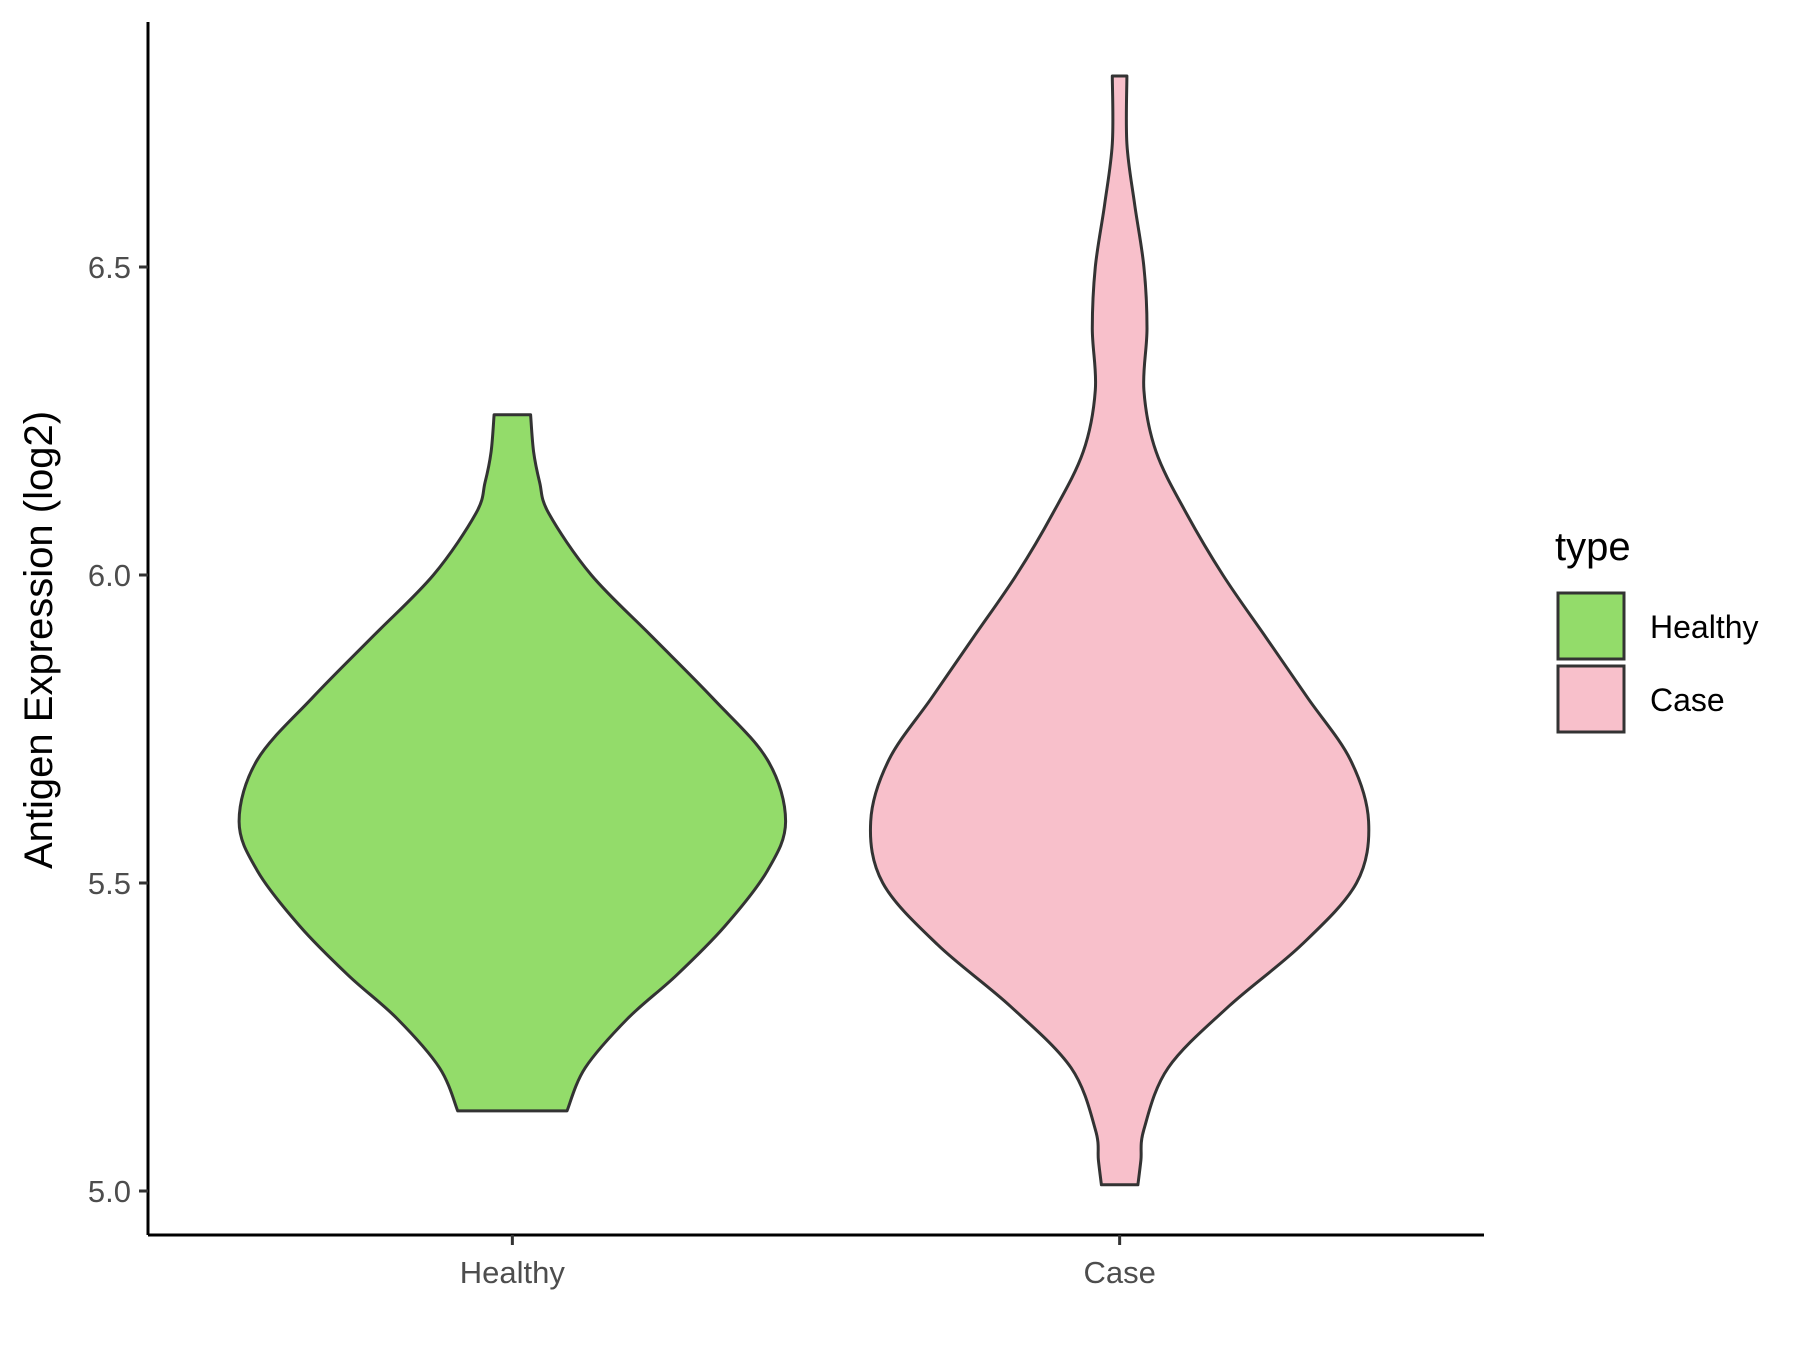 This screenshot has height=1350, width=1800. Describe the element at coordinates (109, 575) in the screenshot. I see `y-tick-label: 6.0` at that location.